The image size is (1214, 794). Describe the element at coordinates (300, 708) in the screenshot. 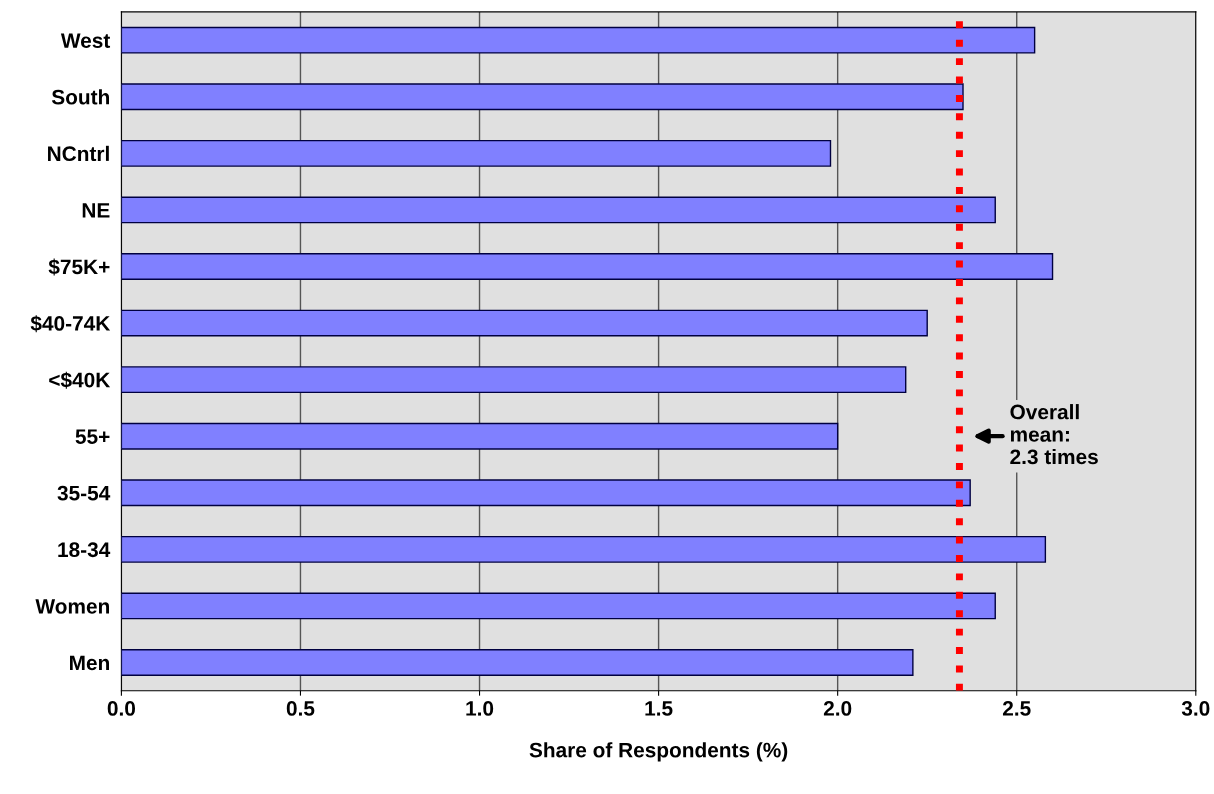

I see `x-tick-label: 0.5` at that location.